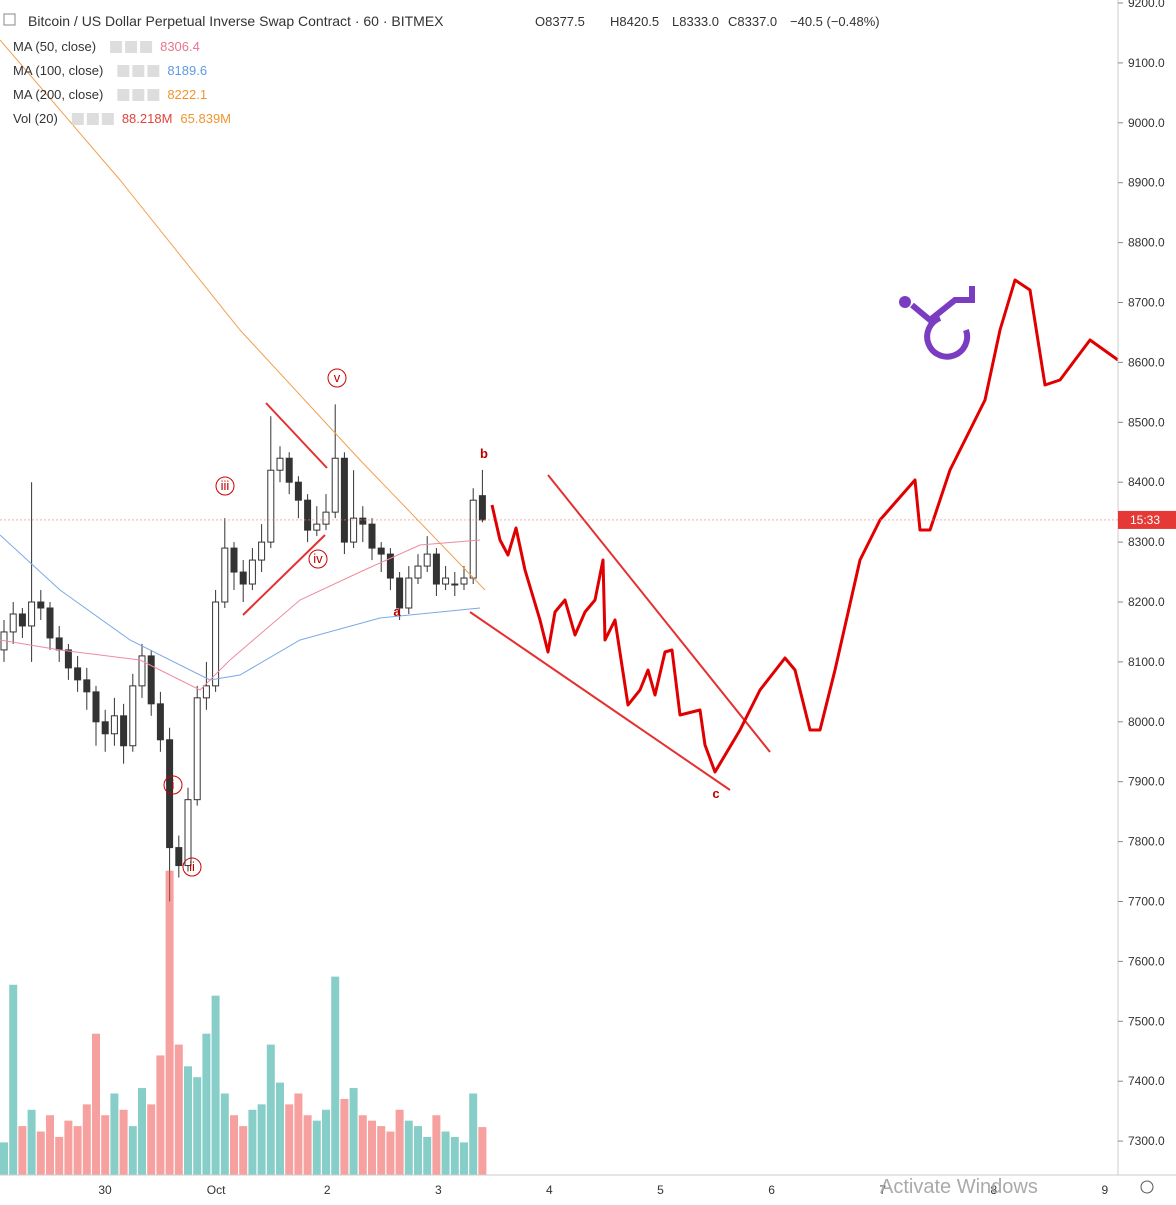  I want to click on settings-icon, so click(1147, 1187).